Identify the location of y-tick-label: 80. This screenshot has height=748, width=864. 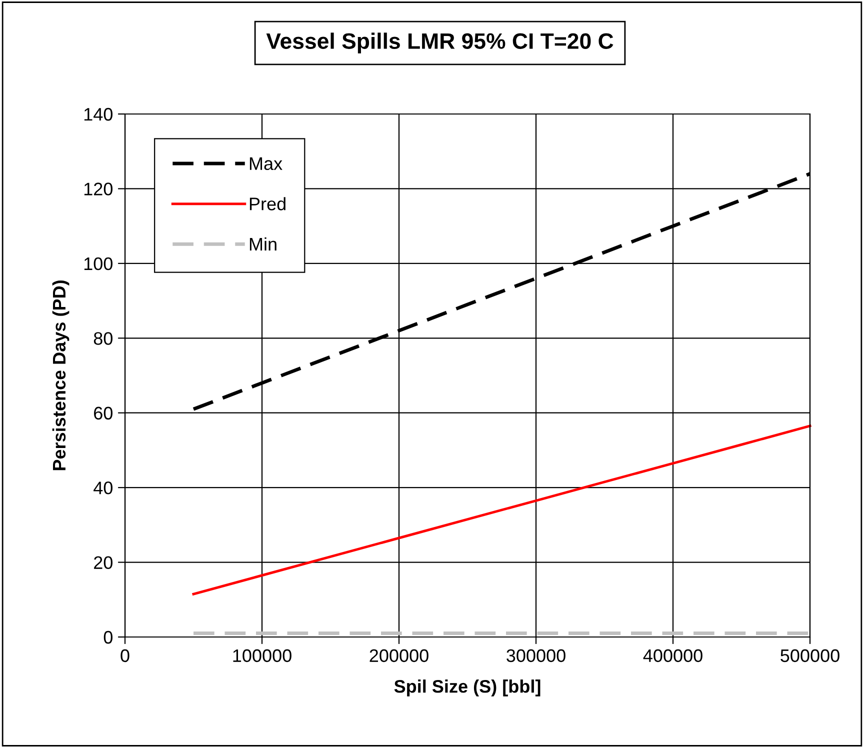
(103, 338).